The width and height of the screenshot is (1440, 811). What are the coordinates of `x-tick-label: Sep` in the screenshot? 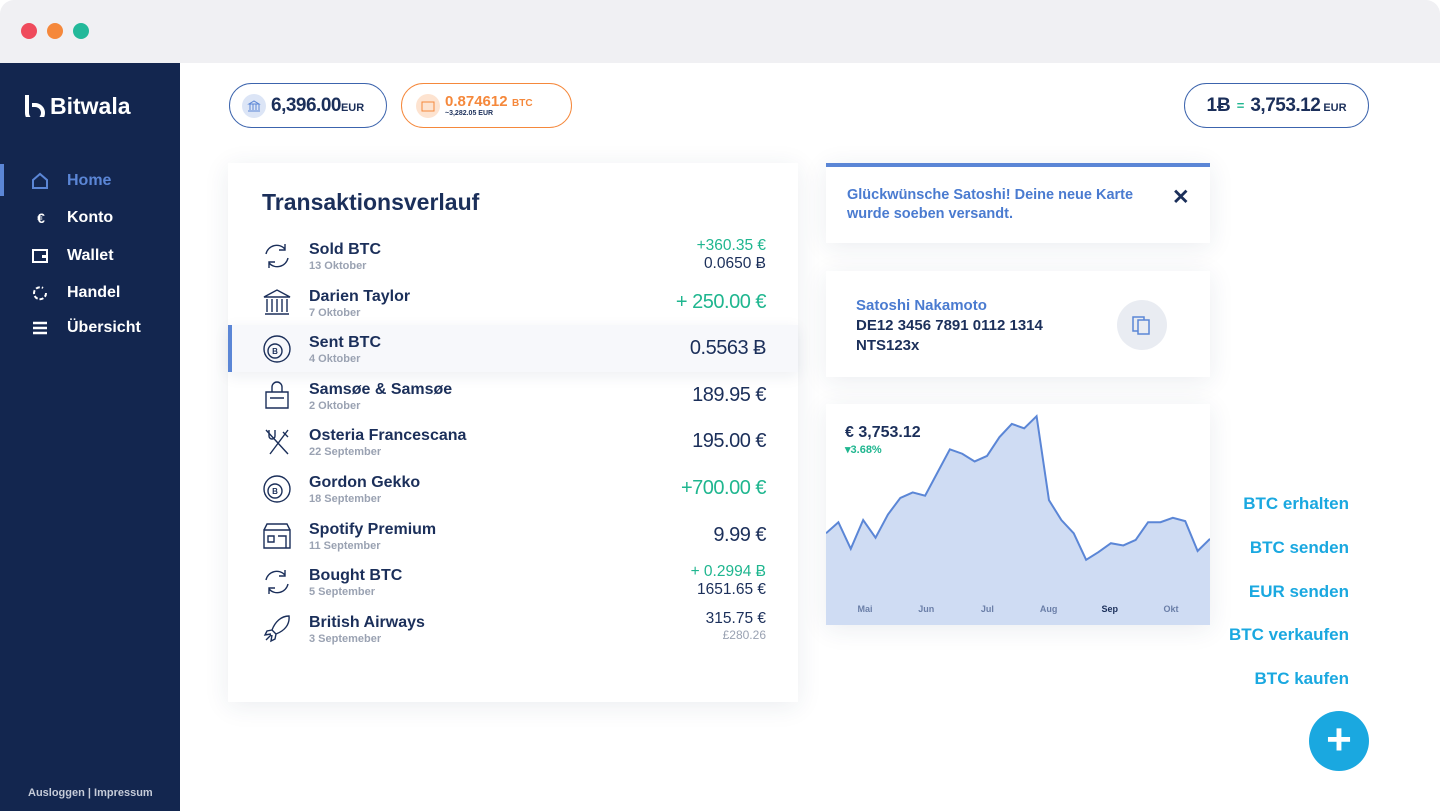 It's located at (1110, 609).